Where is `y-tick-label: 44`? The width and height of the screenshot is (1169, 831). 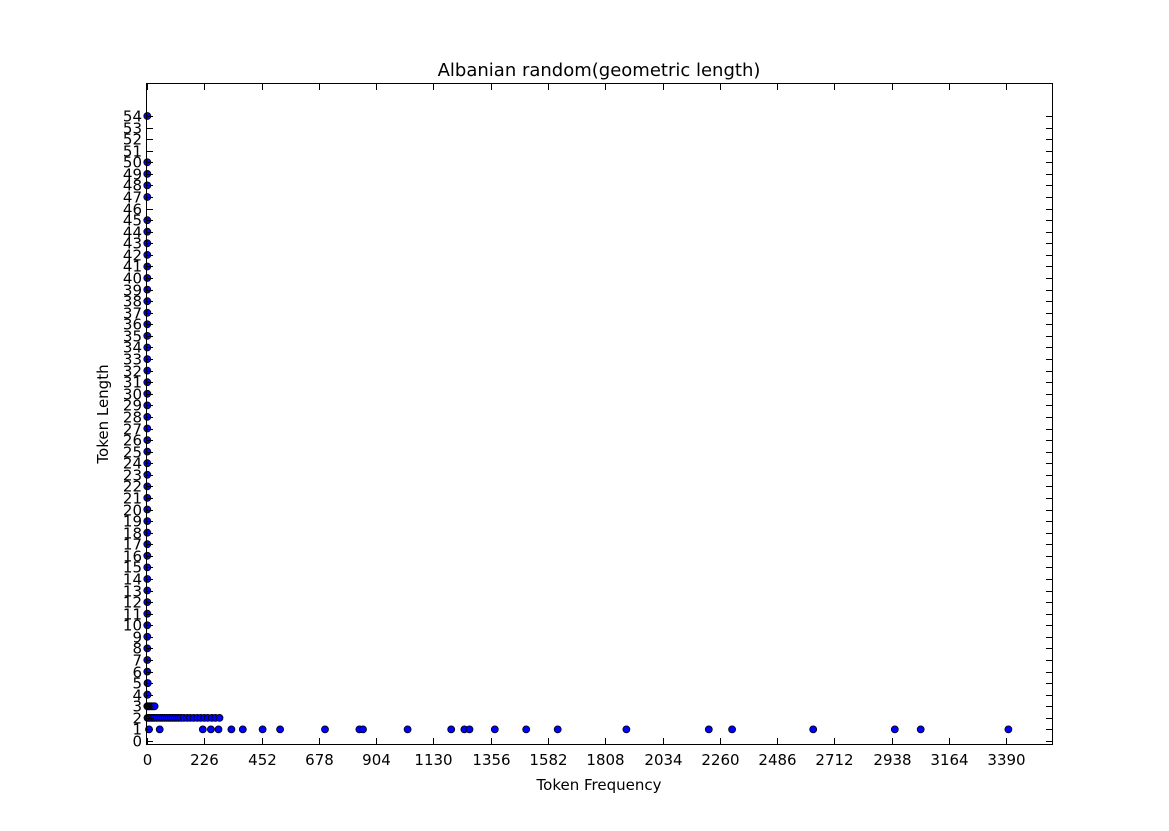 y-tick-label: 44 is located at coordinates (132, 233).